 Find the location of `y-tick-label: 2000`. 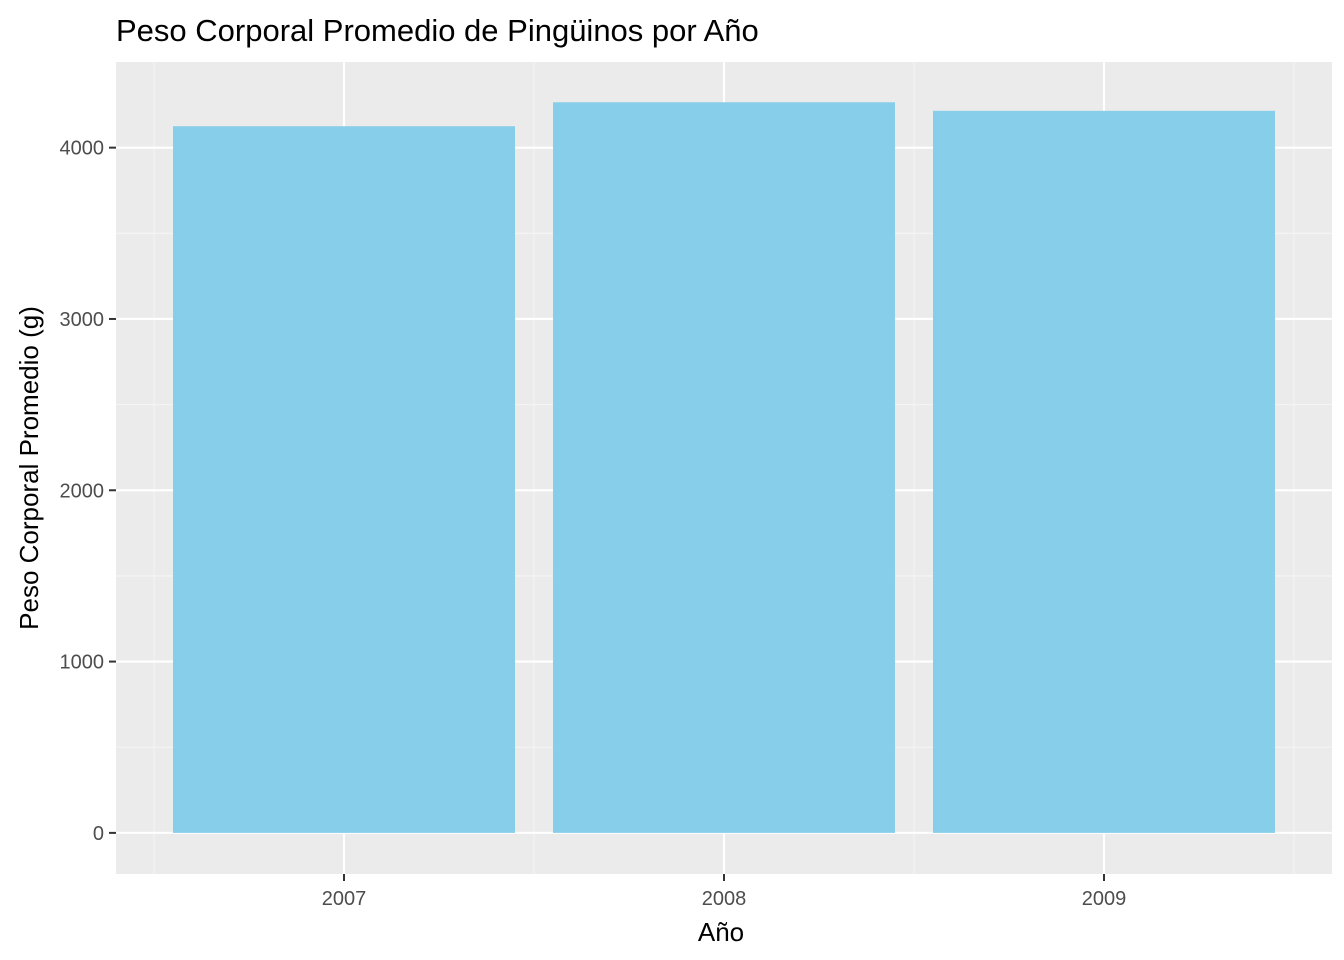

y-tick-label: 2000 is located at coordinates (82, 491).